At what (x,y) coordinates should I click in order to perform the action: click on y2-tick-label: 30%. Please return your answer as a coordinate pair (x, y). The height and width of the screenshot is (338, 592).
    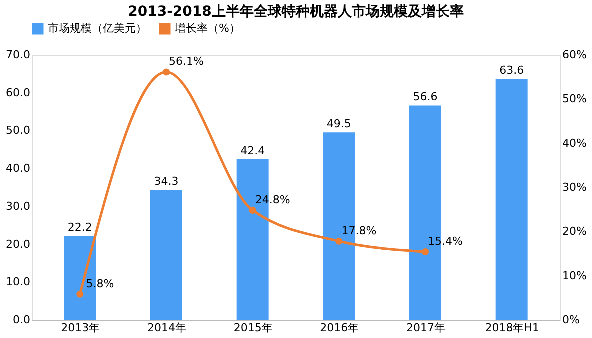
    Looking at the image, I should click on (574, 187).